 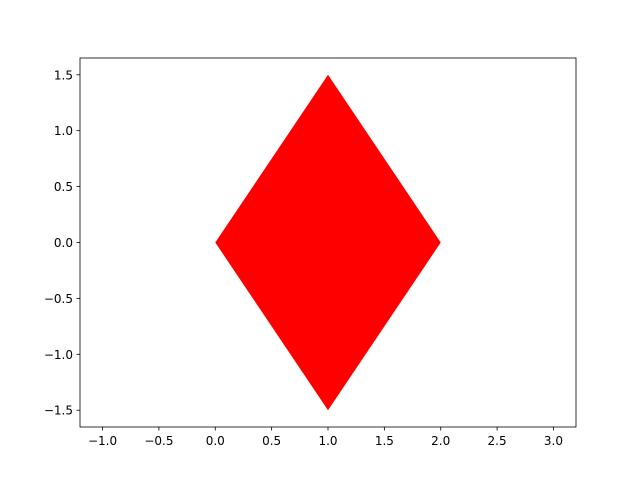 I want to click on x-tick-label: 1.5, so click(x=384, y=441).